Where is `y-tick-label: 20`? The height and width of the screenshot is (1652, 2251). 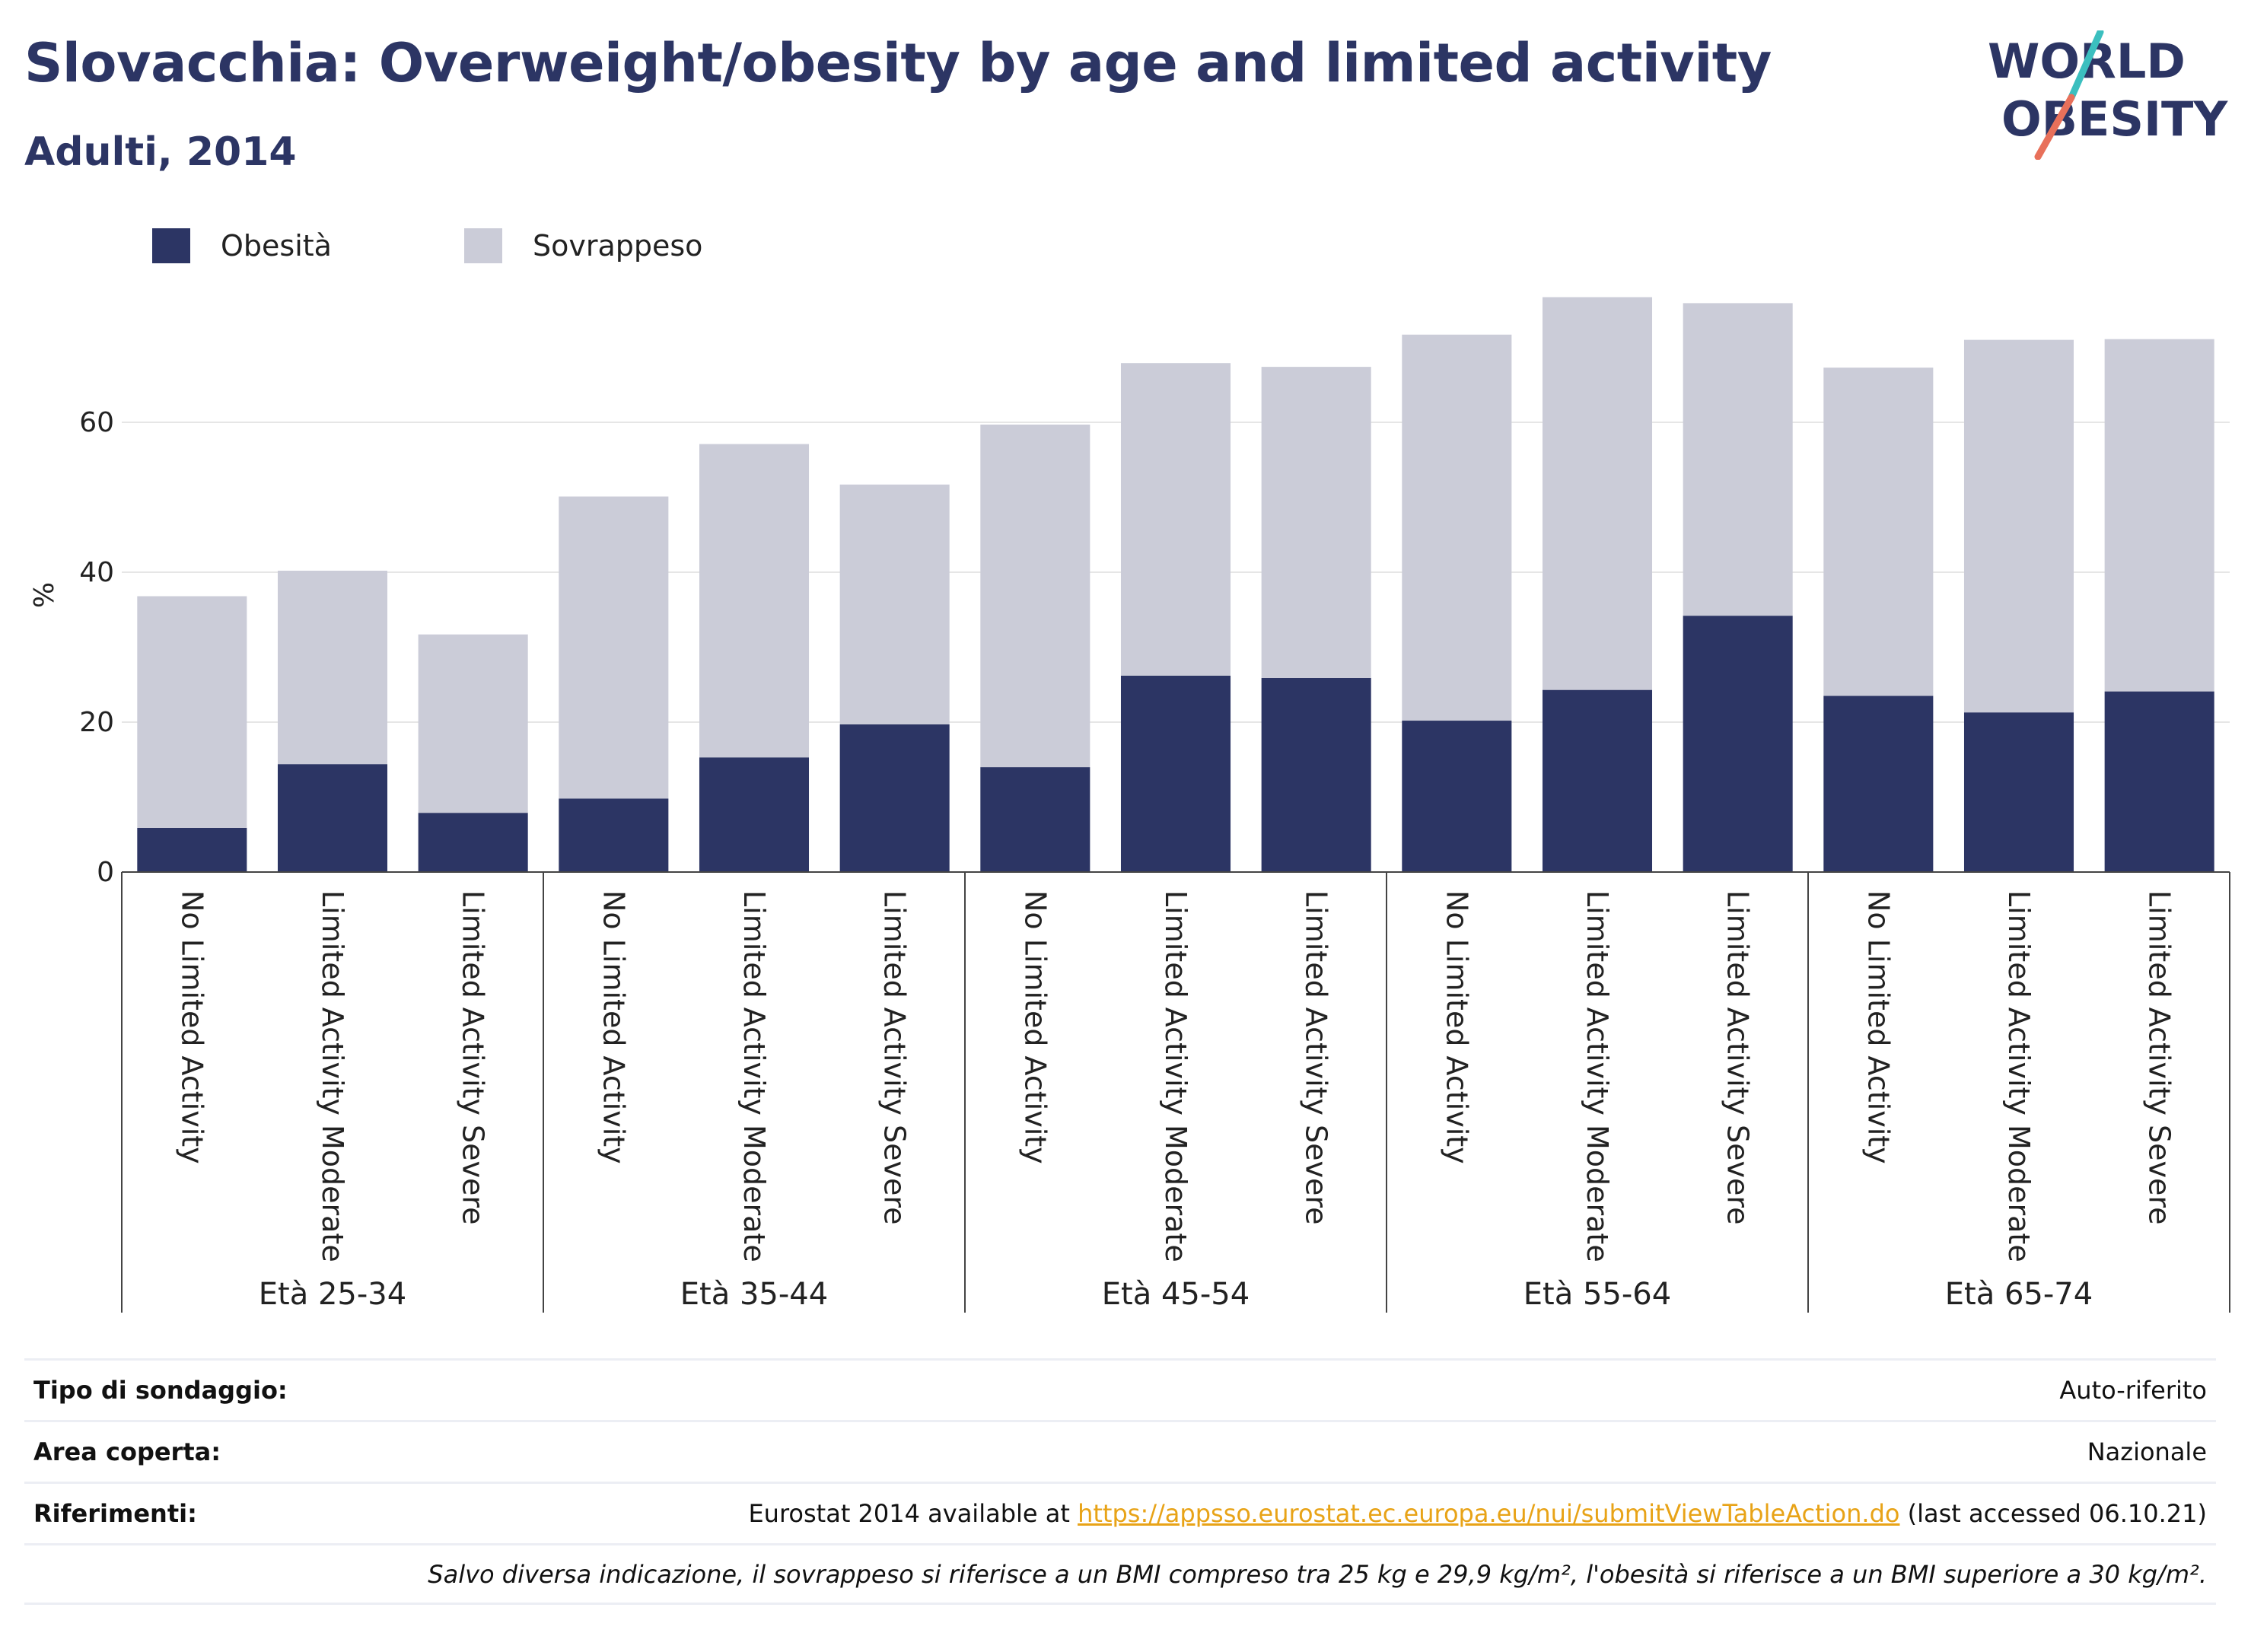 y-tick-label: 20 is located at coordinates (96, 722).